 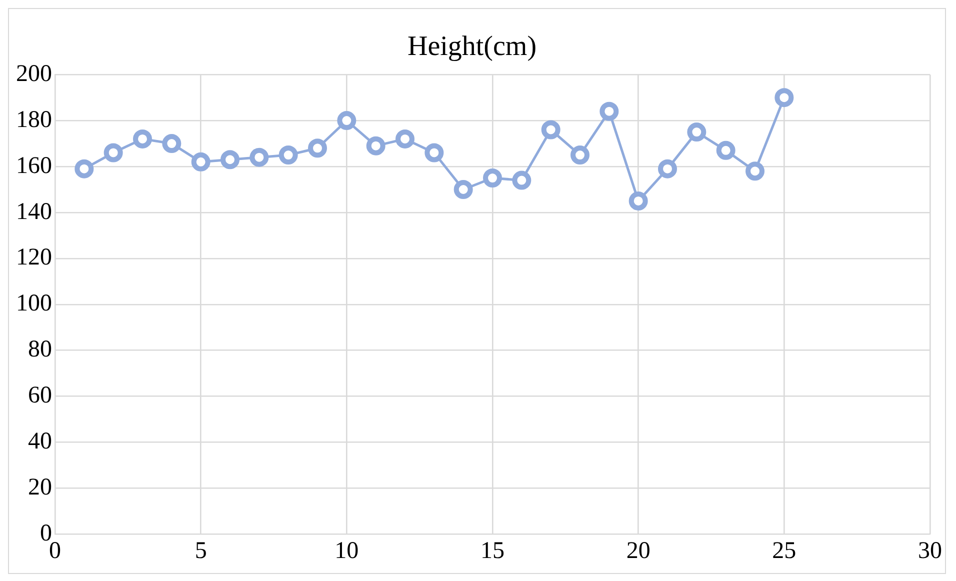 What do you see at coordinates (638, 551) in the screenshot?
I see `x-tick-label: 20` at bounding box center [638, 551].